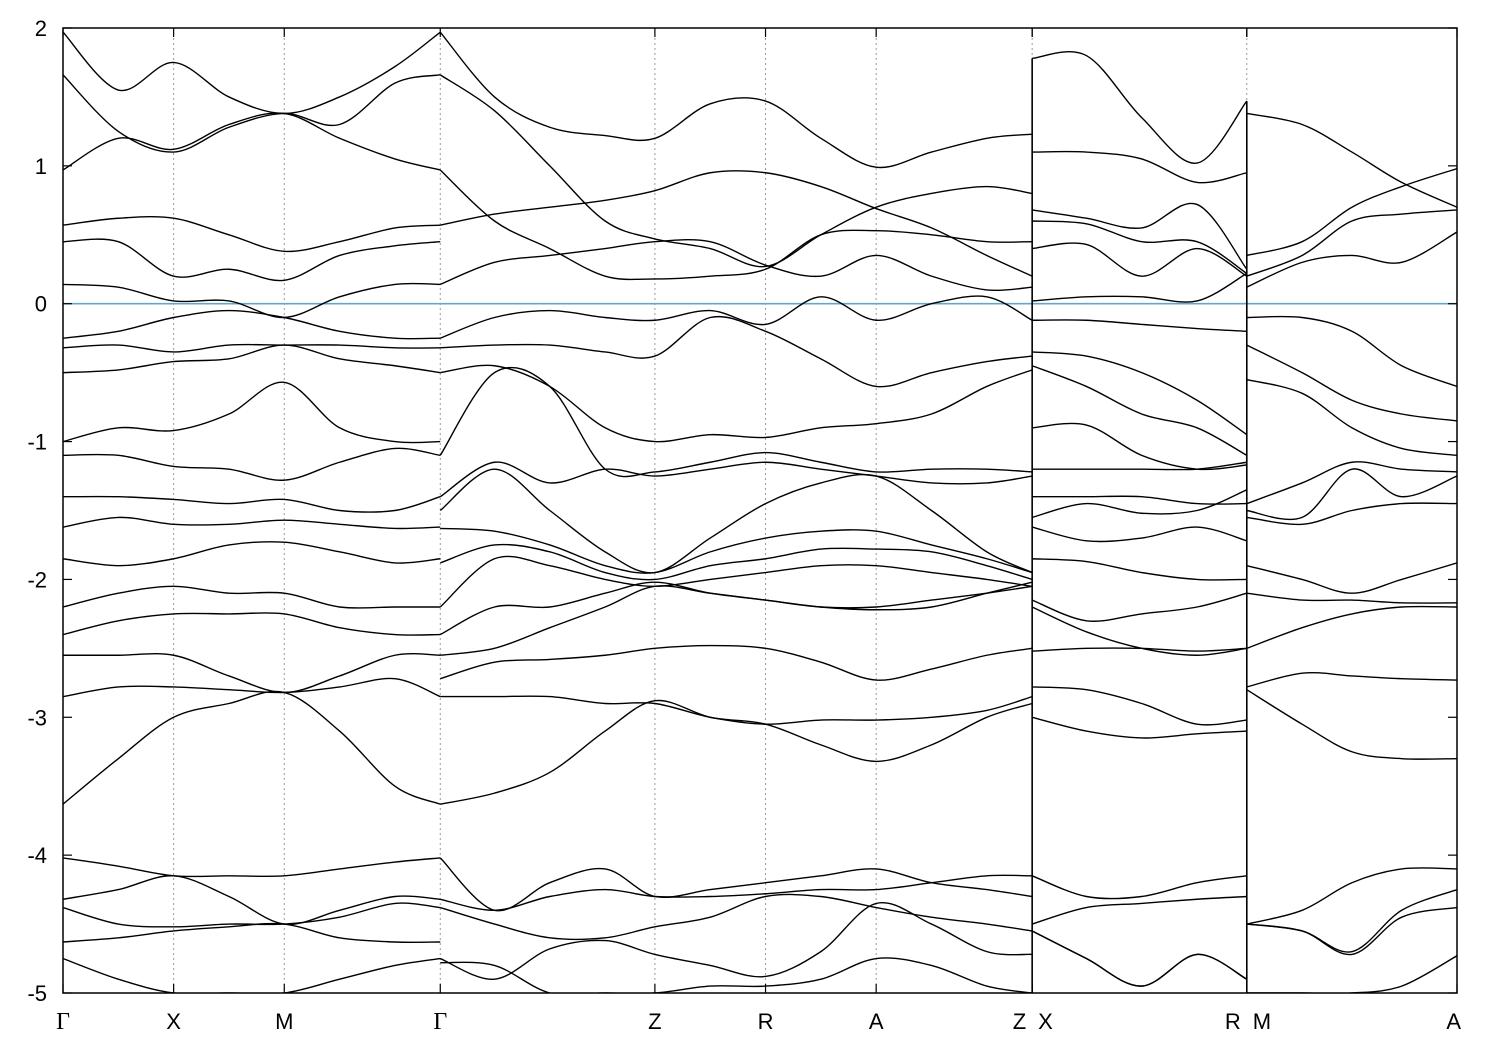 The width and height of the screenshot is (1500, 1055). Describe the element at coordinates (37, 855) in the screenshot. I see `y-tick-label: -4` at that location.